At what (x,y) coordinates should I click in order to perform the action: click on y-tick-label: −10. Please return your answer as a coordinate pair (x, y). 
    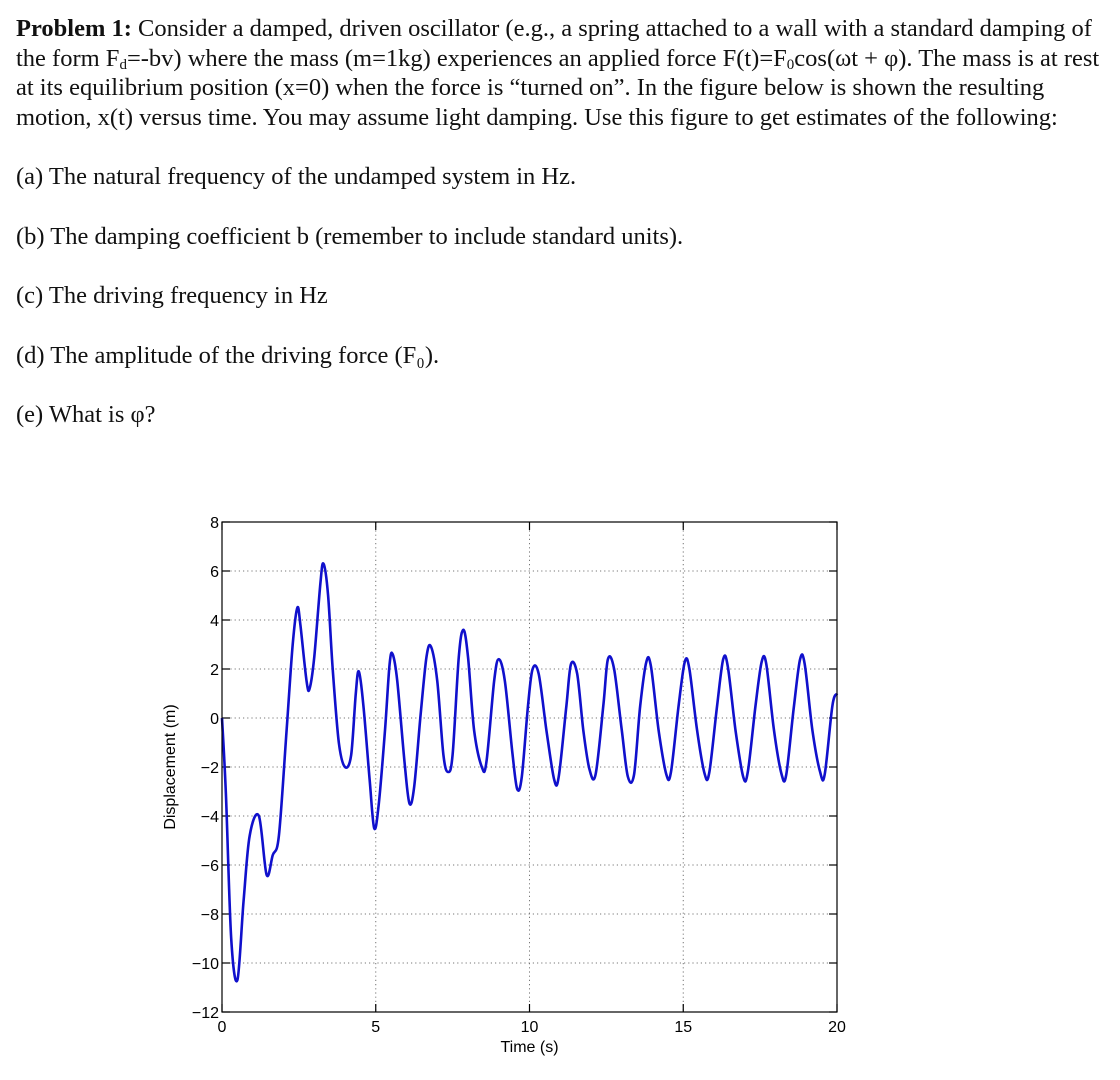
    Looking at the image, I should click on (205, 964).